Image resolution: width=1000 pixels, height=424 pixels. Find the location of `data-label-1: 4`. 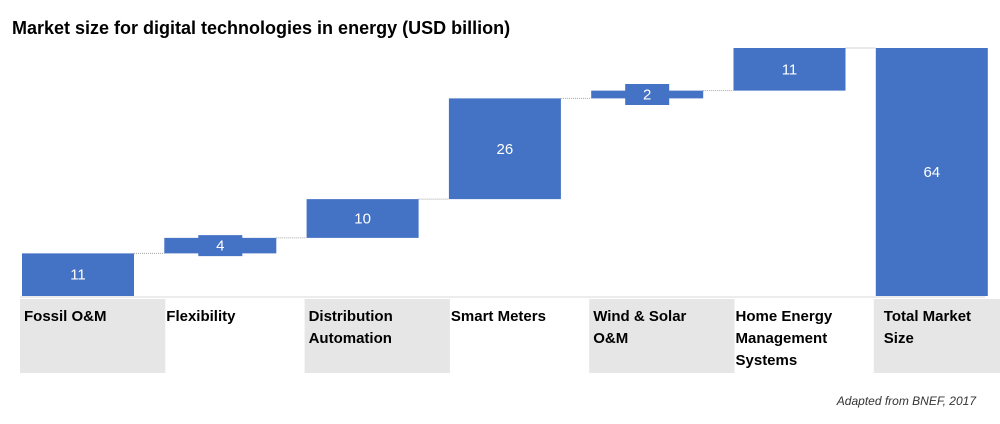

data-label-1: 4 is located at coordinates (220, 246).